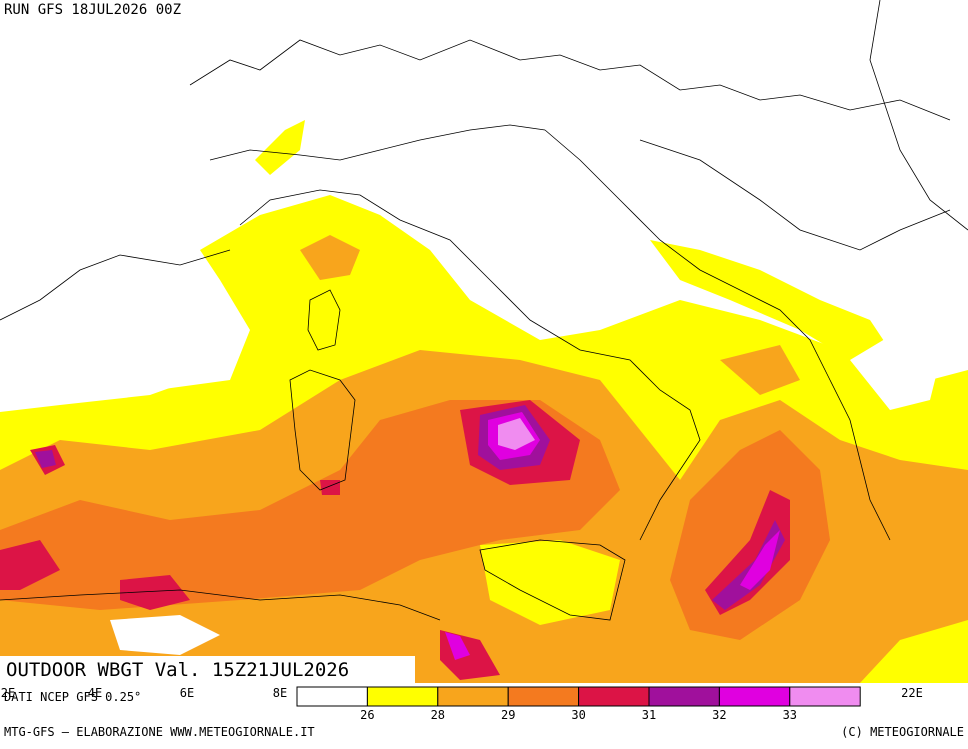  What do you see at coordinates (177, 670) in the screenshot?
I see `title: OUTDOOR WBGT Val. 15Z21JUL2026` at bounding box center [177, 670].